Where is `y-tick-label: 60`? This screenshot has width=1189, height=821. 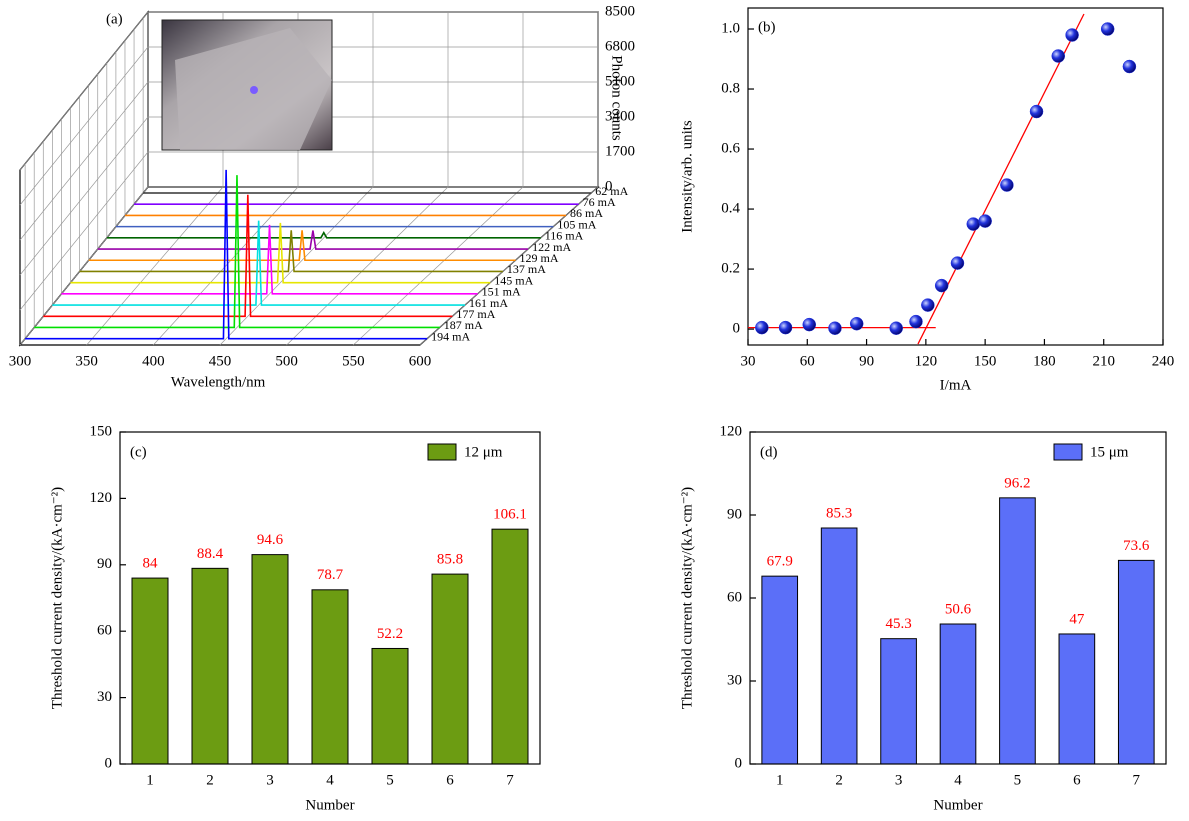 y-tick-label: 60 is located at coordinates (104, 631).